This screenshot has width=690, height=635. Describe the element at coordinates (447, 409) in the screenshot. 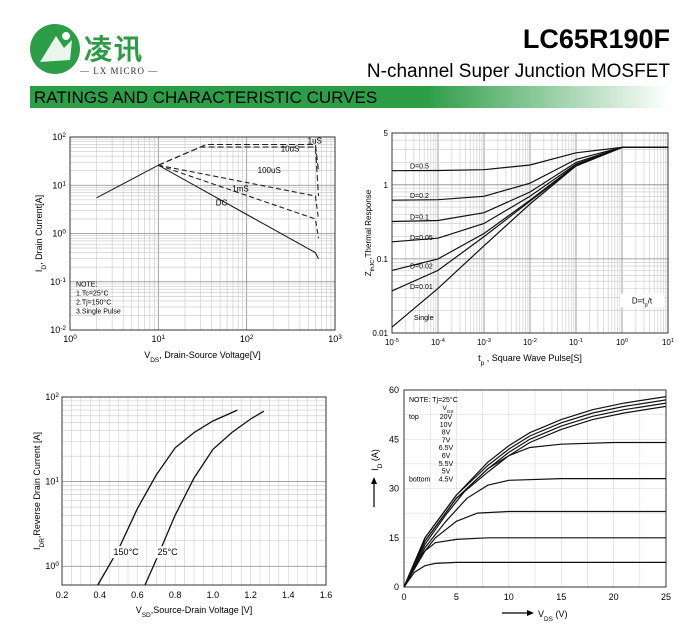

I see `legend-title: VGS` at that location.